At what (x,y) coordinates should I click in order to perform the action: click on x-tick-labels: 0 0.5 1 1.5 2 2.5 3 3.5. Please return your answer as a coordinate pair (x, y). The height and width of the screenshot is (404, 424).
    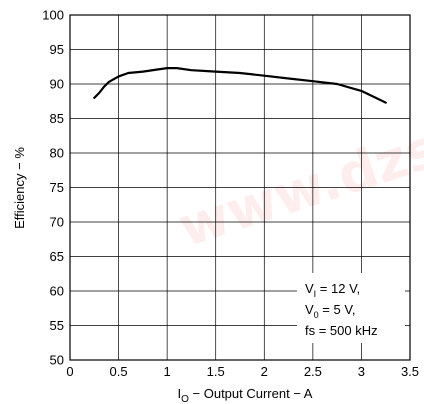
    Looking at the image, I should click on (242, 371).